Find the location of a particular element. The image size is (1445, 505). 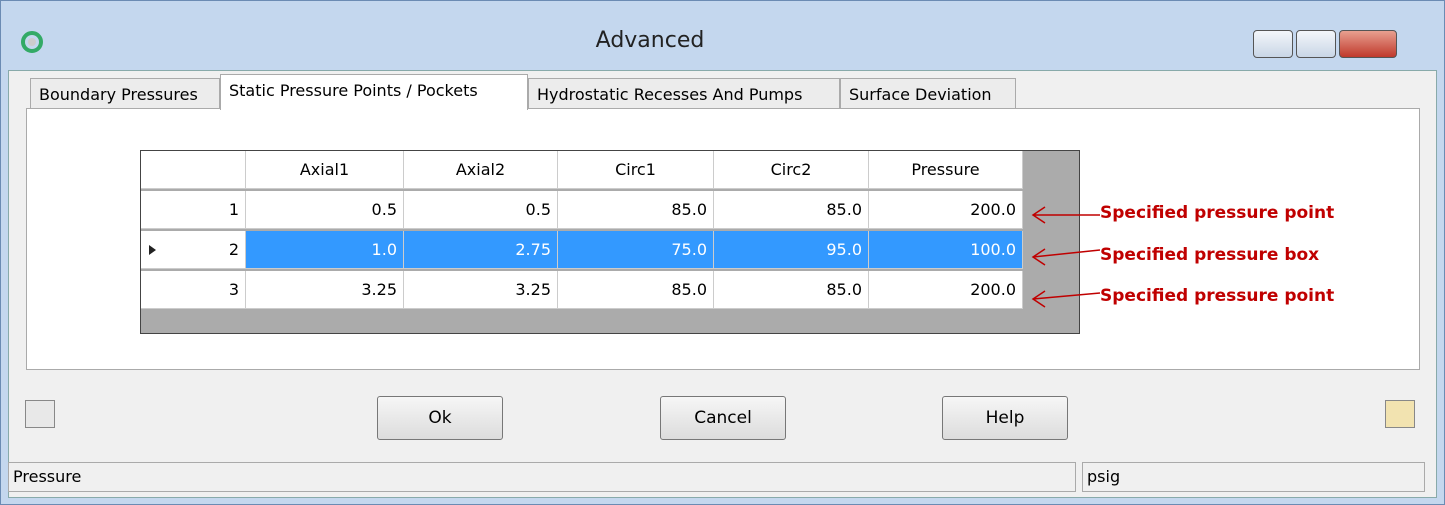

column-header: Circ2 is located at coordinates (791, 170).